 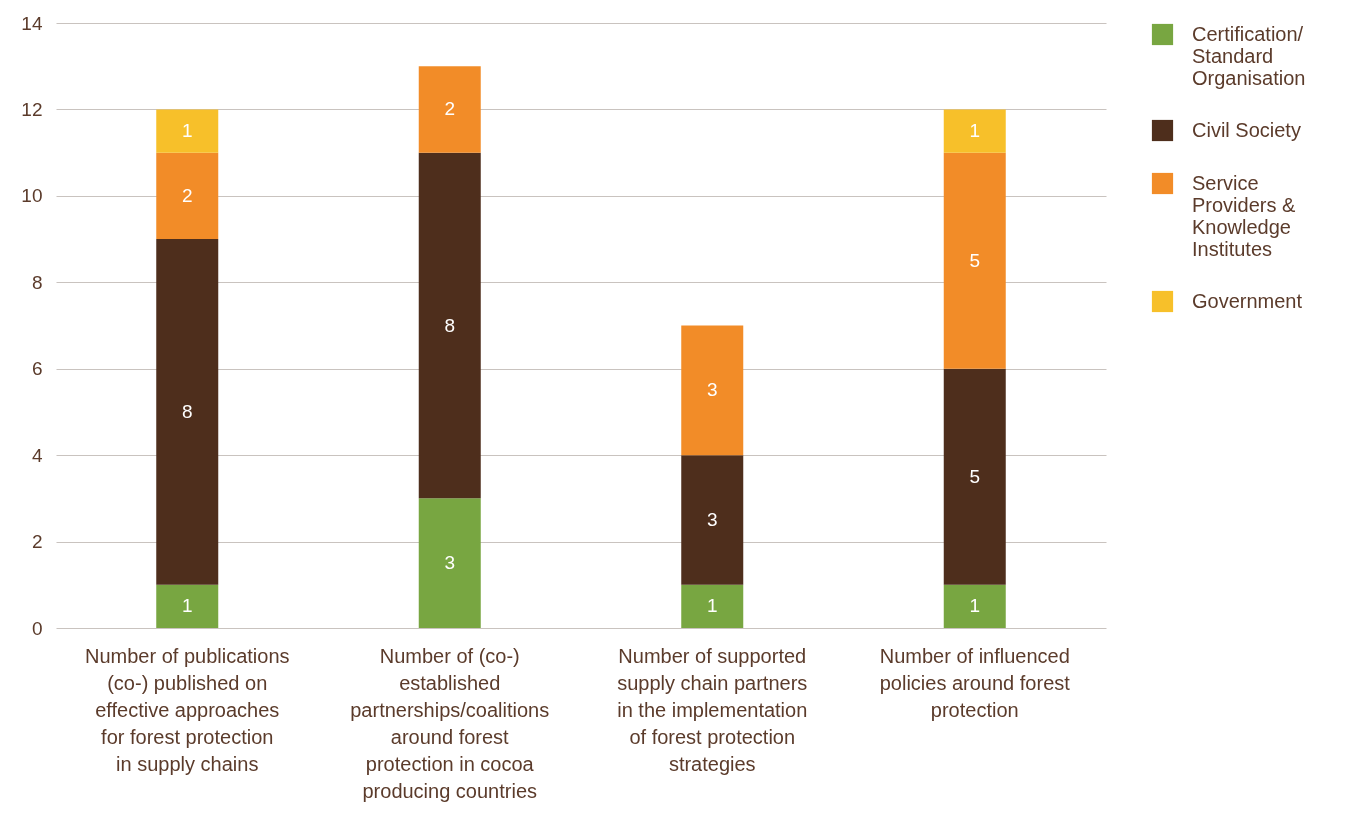 What do you see at coordinates (1244, 215) in the screenshot?
I see `legend-label: Service Providers & Knowledge Institutes` at bounding box center [1244, 215].